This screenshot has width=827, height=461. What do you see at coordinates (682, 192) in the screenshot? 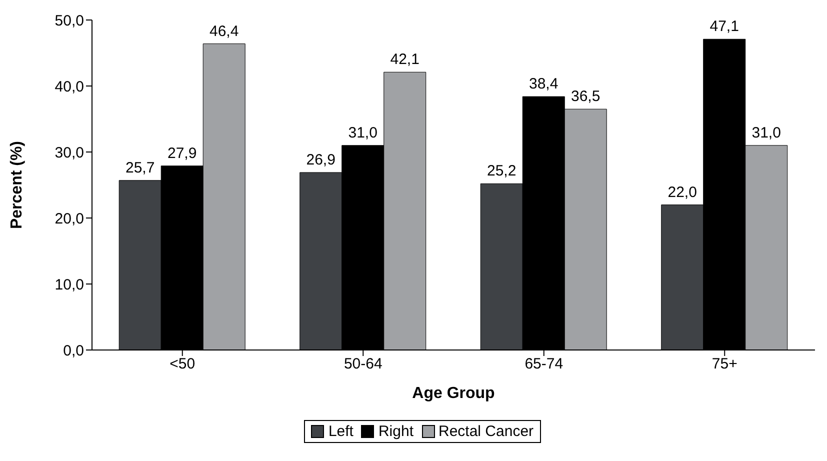
I see `data-label: 22,0` at bounding box center [682, 192].